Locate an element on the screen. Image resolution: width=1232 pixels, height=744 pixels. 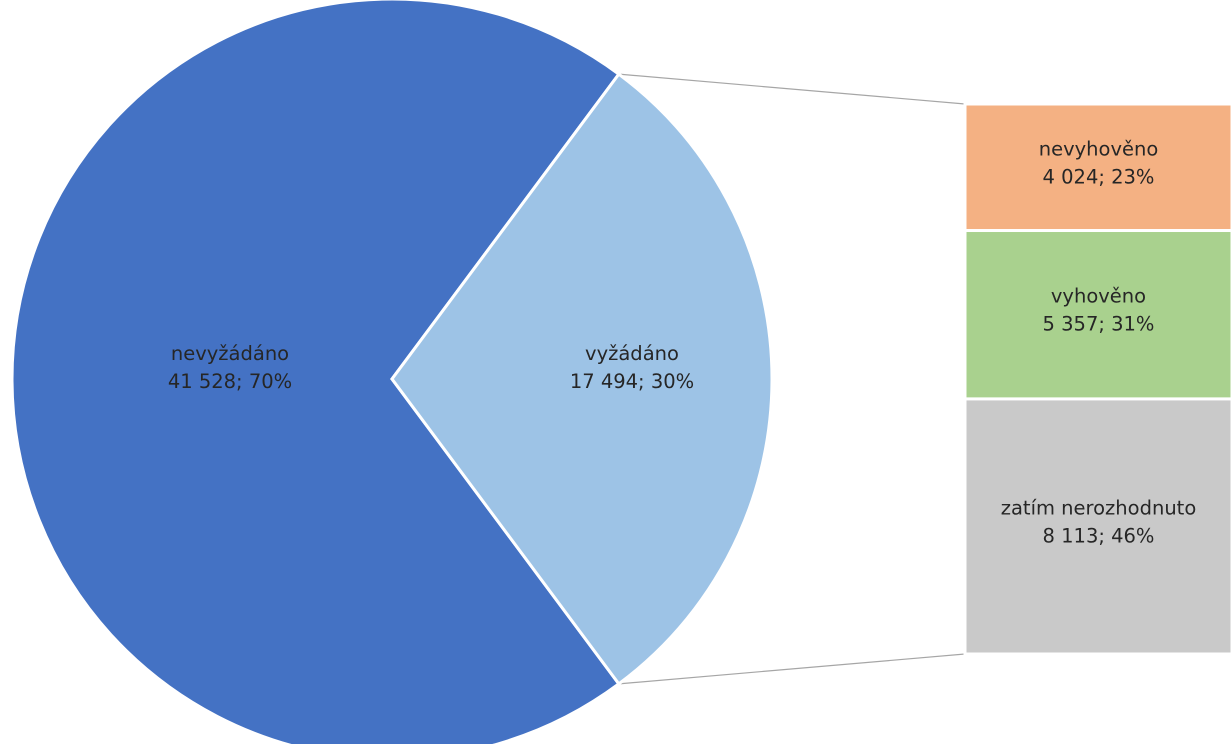
pie-slice-name-label: vyžádáno is located at coordinates (632, 353).